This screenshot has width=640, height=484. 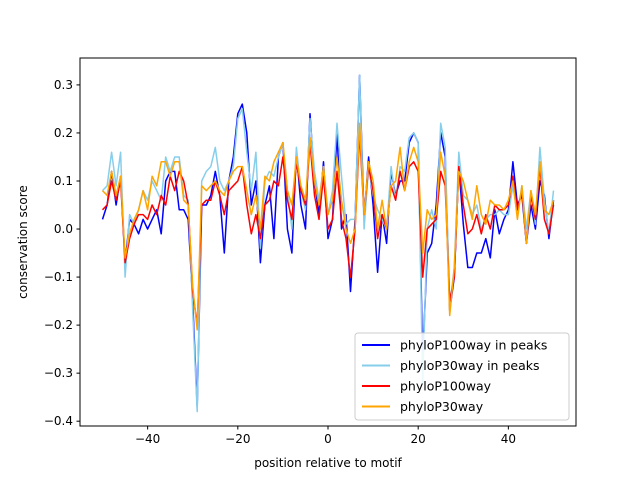 What do you see at coordinates (237, 439) in the screenshot?
I see `x-tick-label: −20` at bounding box center [237, 439].